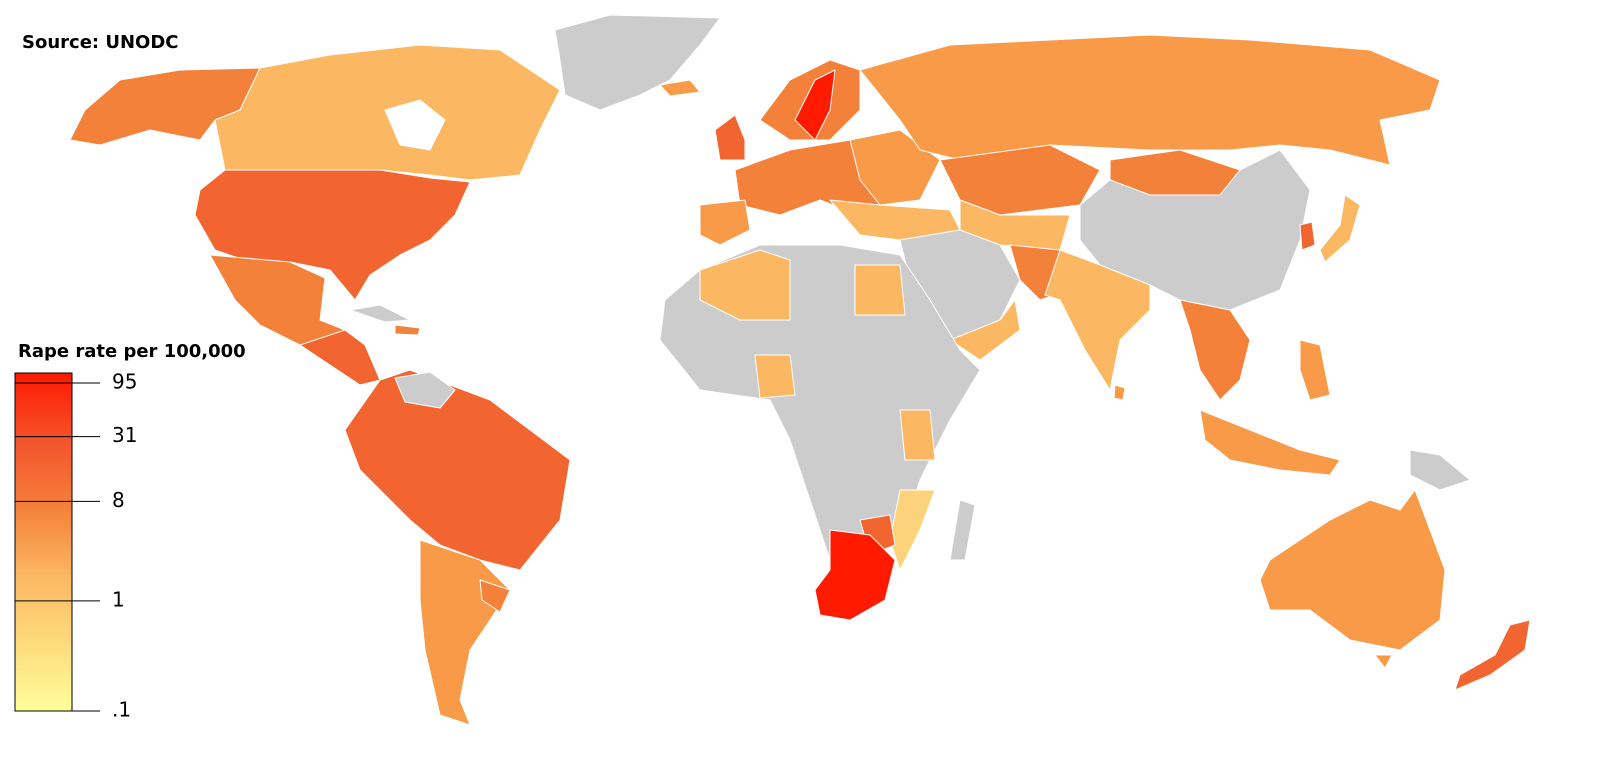  I want to click on algeria, so click(745, 285).